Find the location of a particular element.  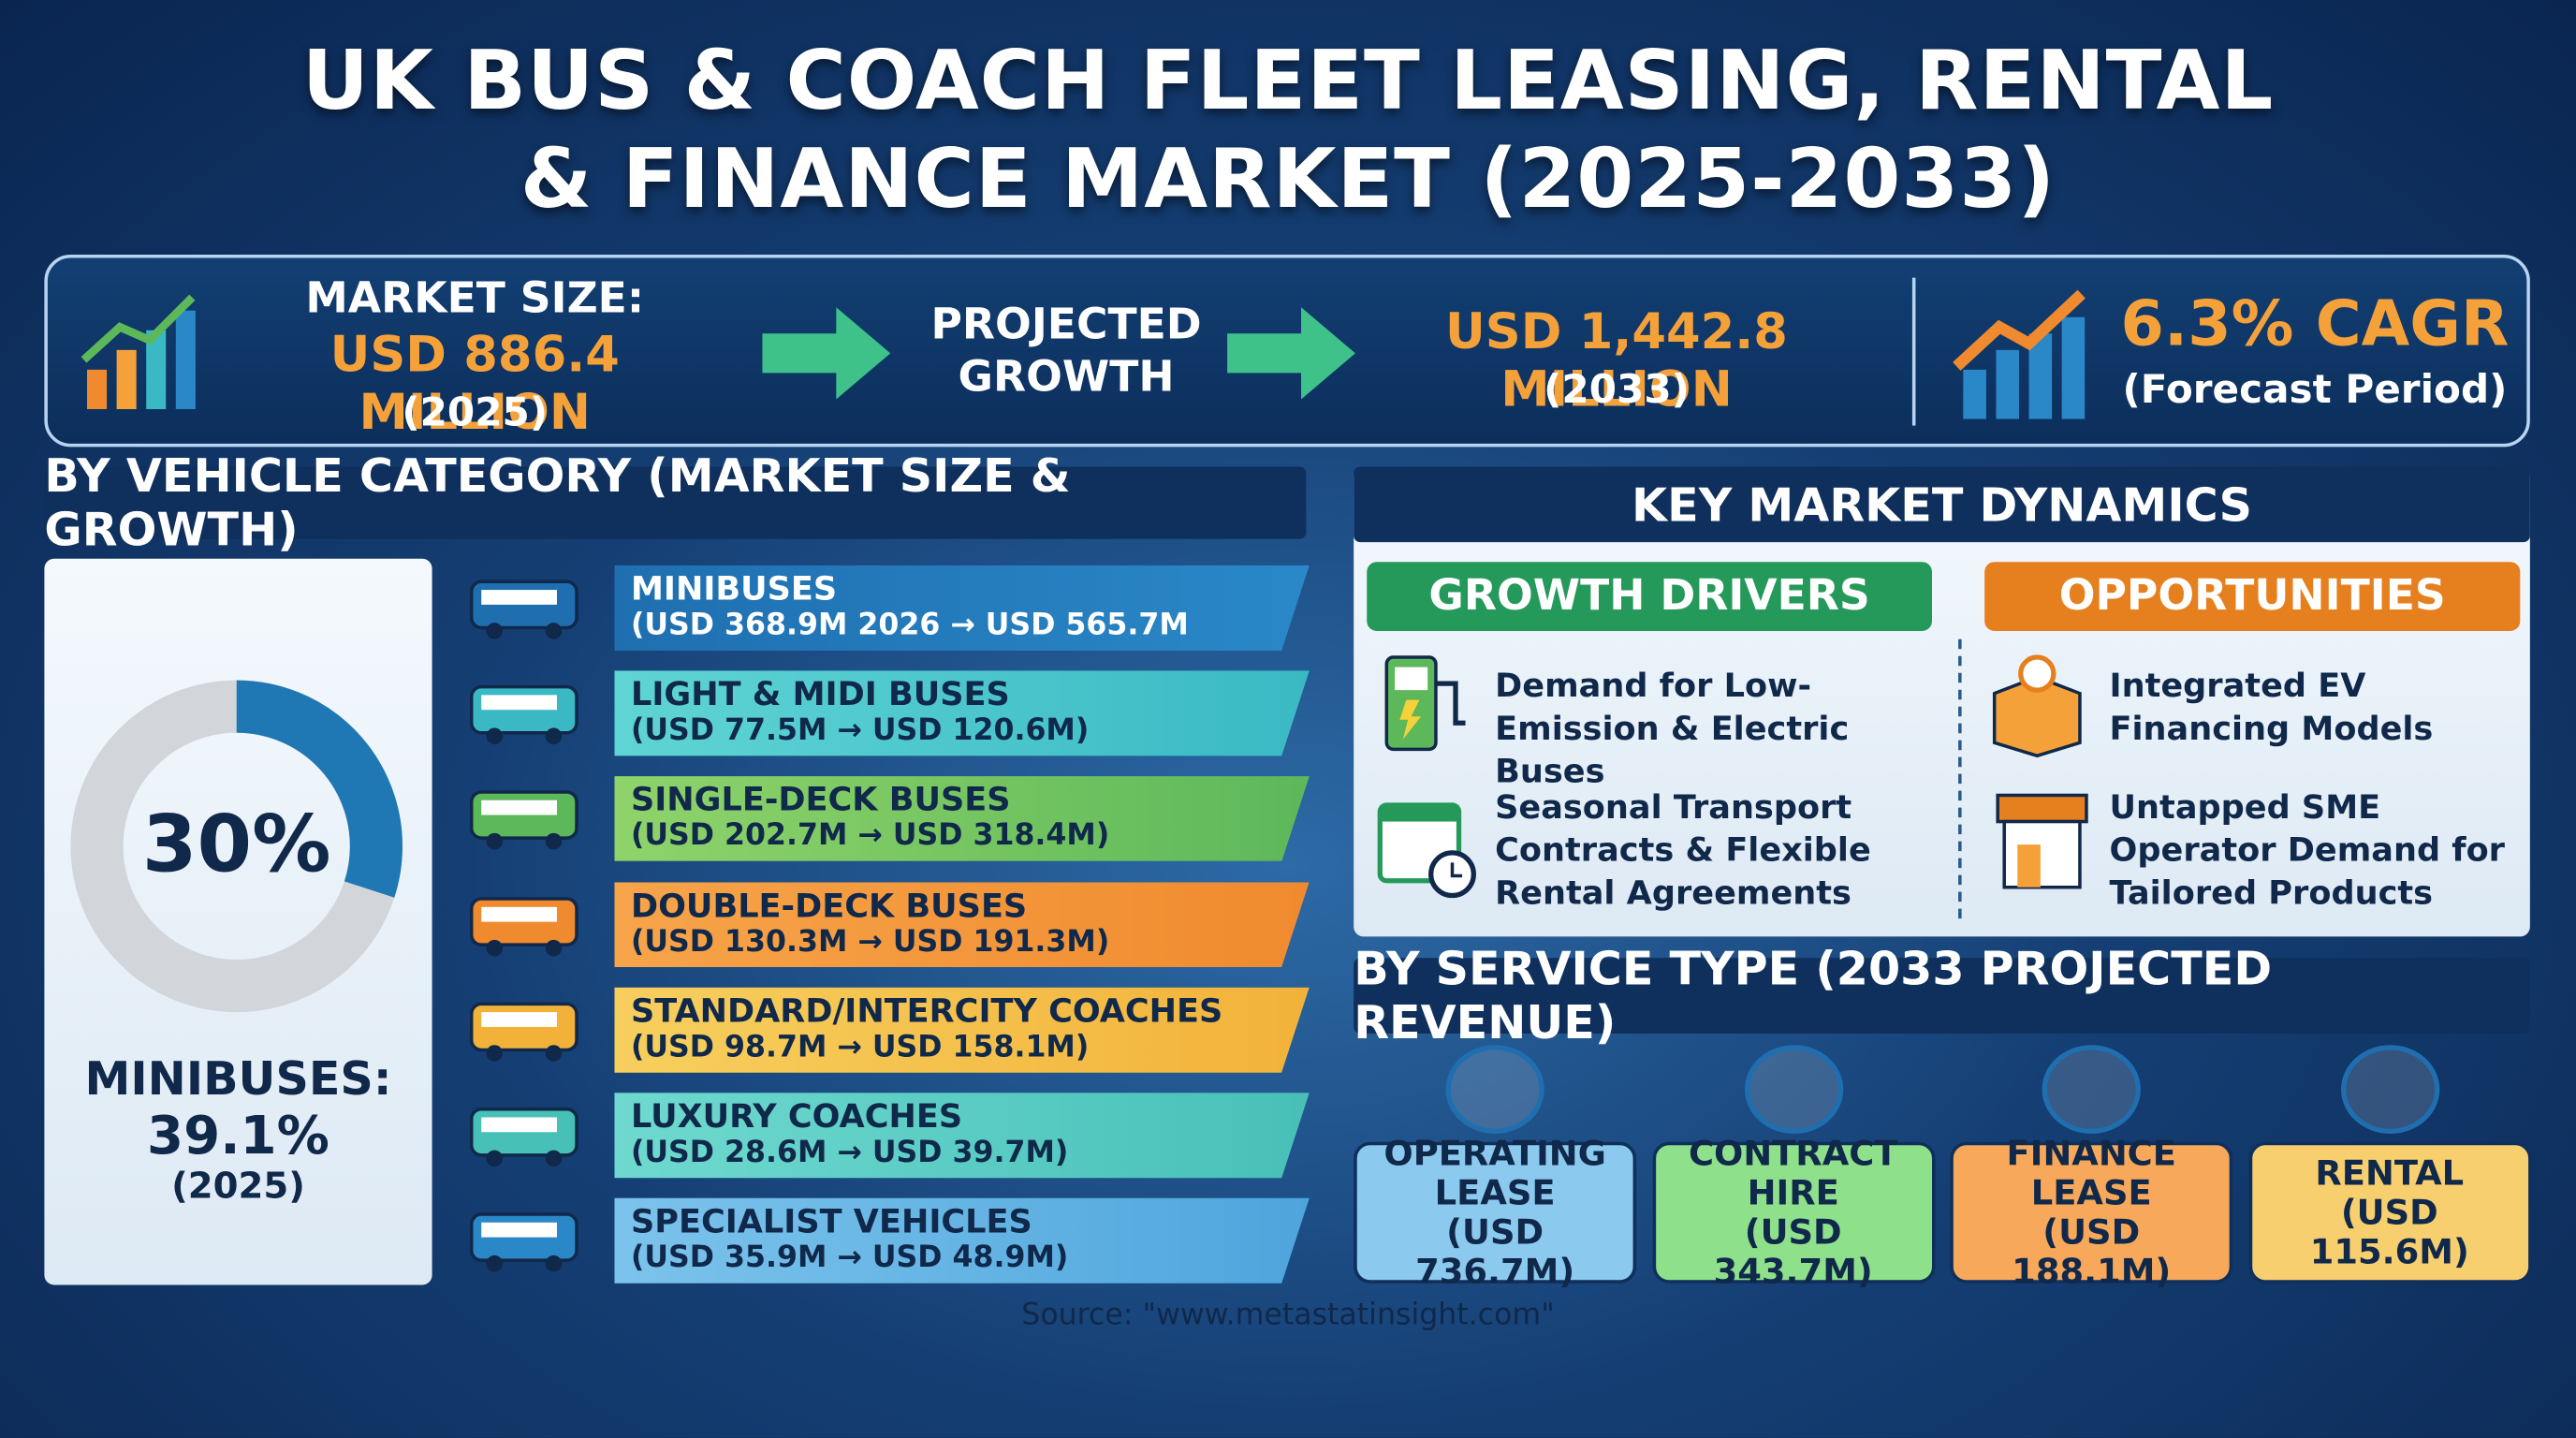

service-value: (USD 736.7M) is located at coordinates (1495, 1252).